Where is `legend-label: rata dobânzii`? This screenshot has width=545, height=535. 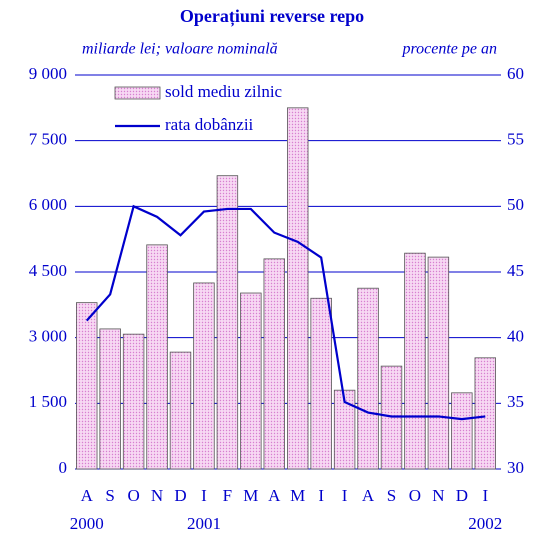
legend-label: rata dobânzii is located at coordinates (209, 124).